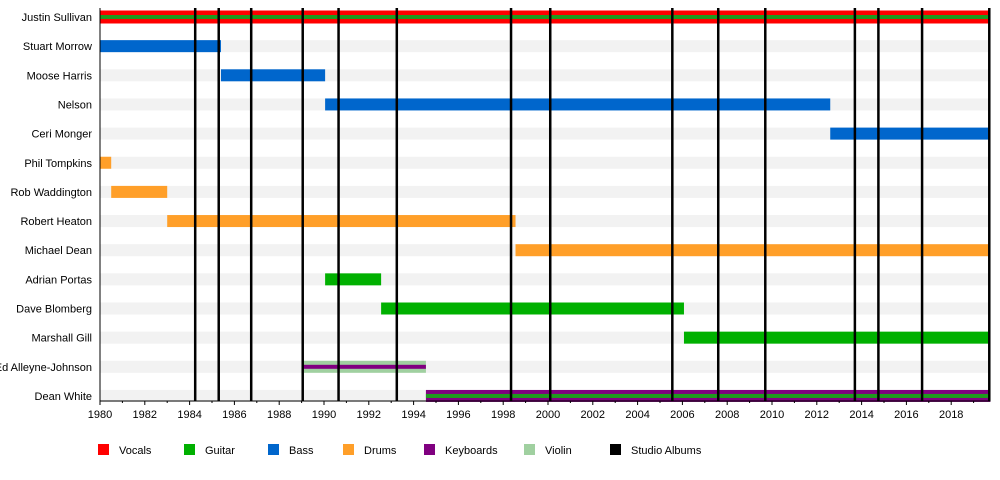  I want to click on x-tick-label: 1994, so click(413, 415).